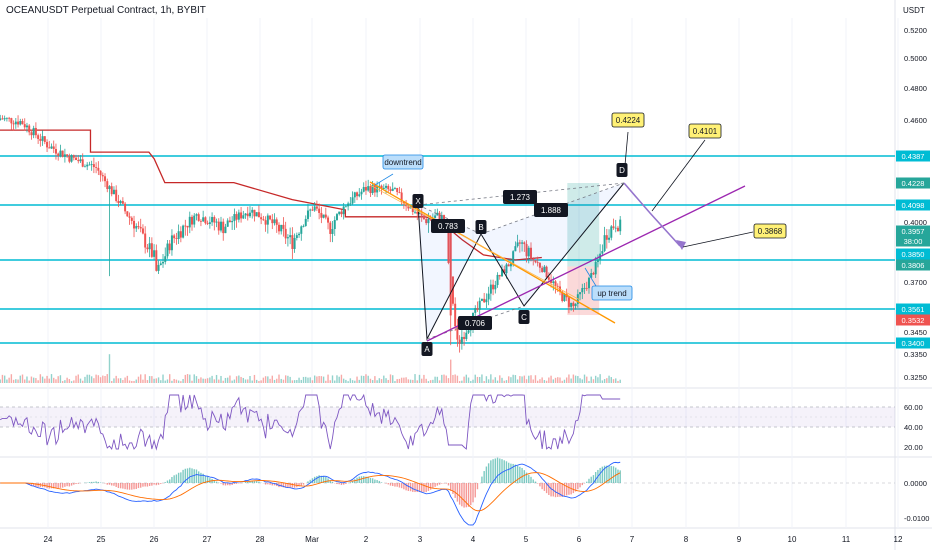  I want to click on time-tick-label: 9, so click(739, 539).